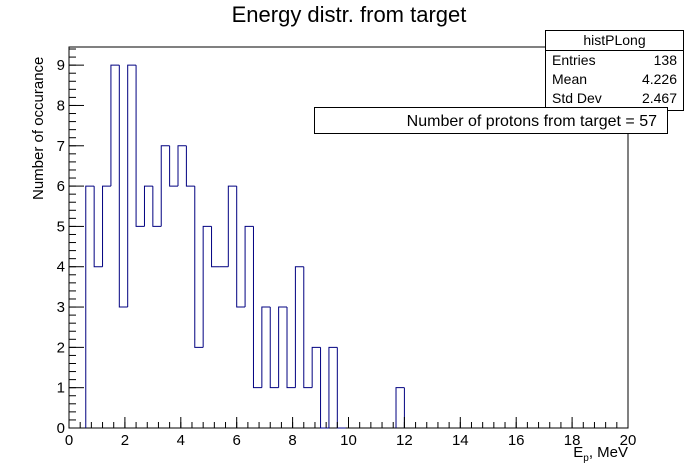 The width and height of the screenshot is (698, 476). I want to click on x-axis-label: Ep, MeV, so click(600, 454).